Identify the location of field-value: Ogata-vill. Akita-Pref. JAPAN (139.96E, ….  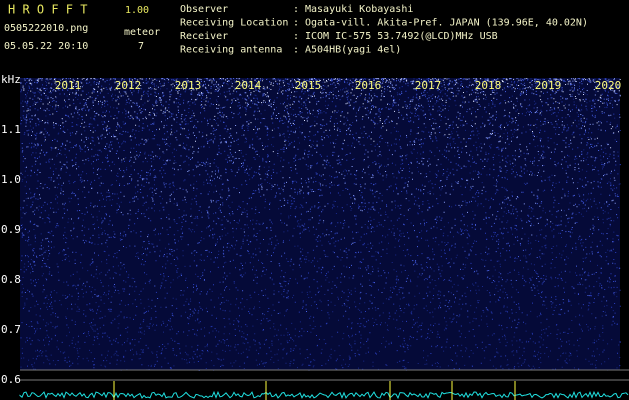
(446, 23).